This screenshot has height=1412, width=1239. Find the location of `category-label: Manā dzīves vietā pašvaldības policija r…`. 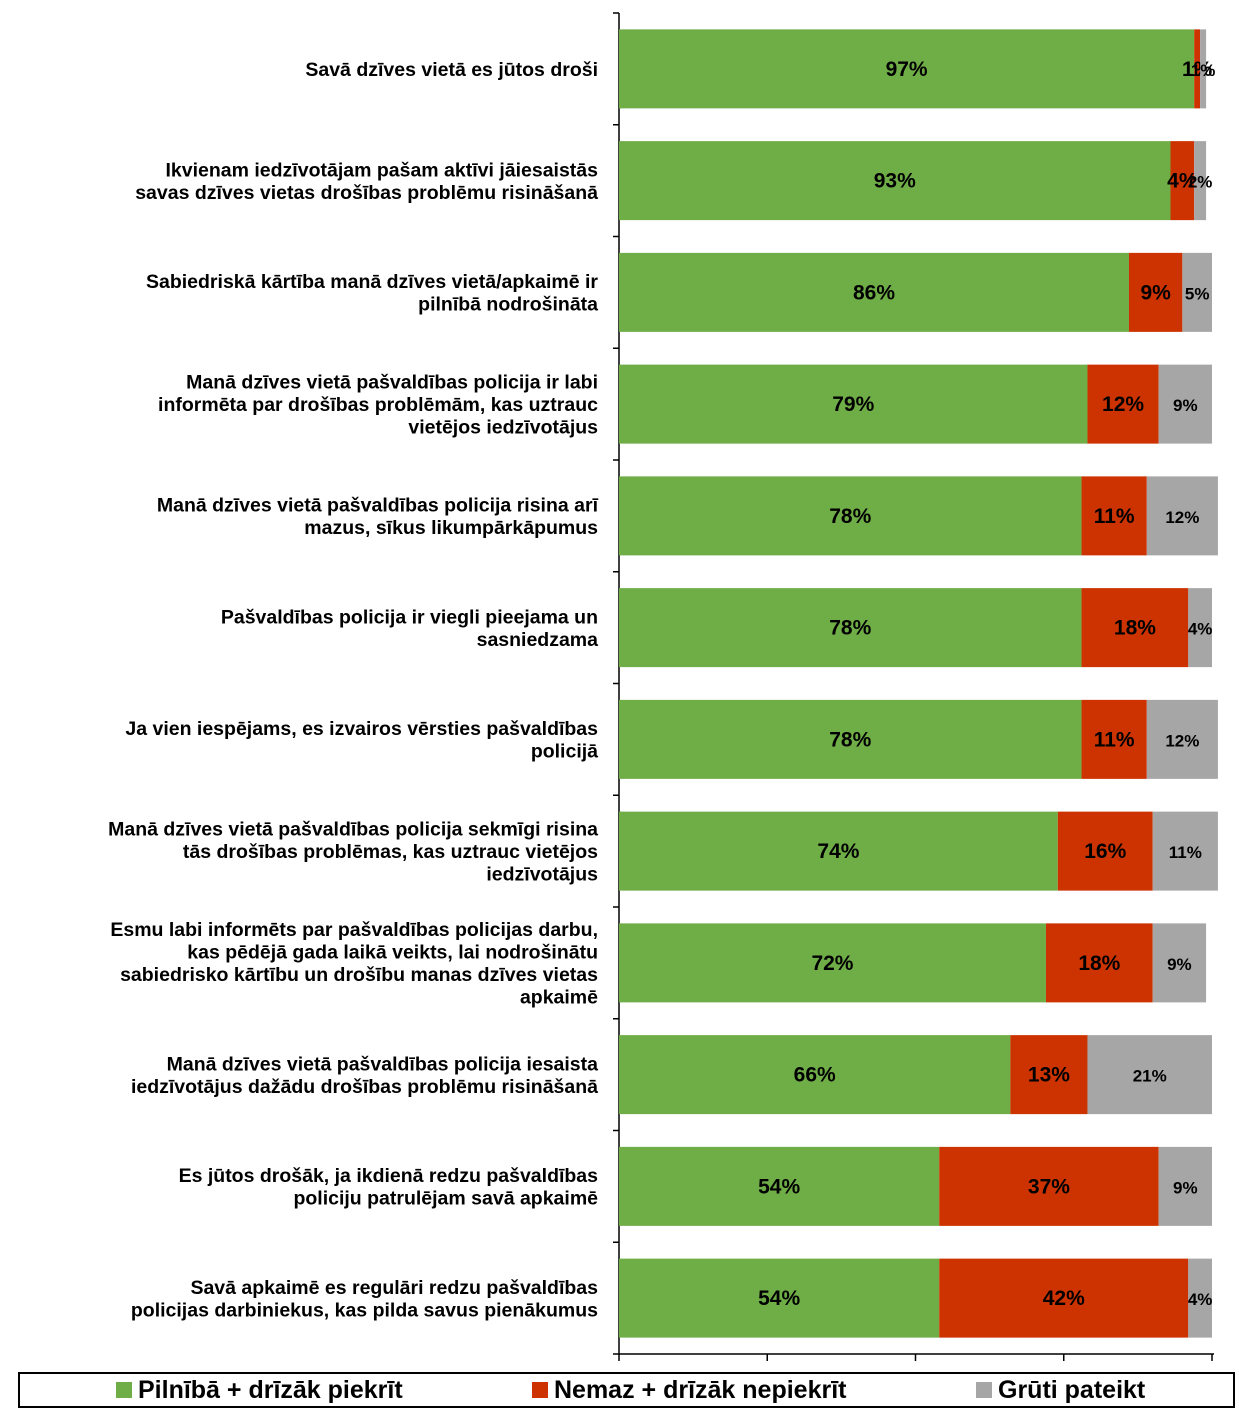

category-label: Manā dzīves vietā pašvaldības policija r… is located at coordinates (378, 517).